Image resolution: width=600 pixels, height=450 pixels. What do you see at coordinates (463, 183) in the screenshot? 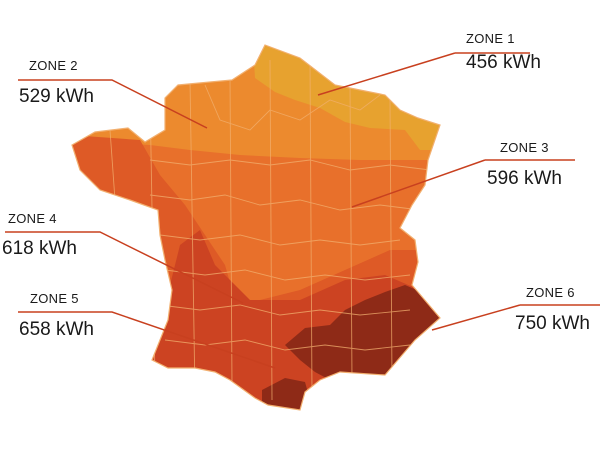
I see `zone3-leader-line` at bounding box center [463, 183].